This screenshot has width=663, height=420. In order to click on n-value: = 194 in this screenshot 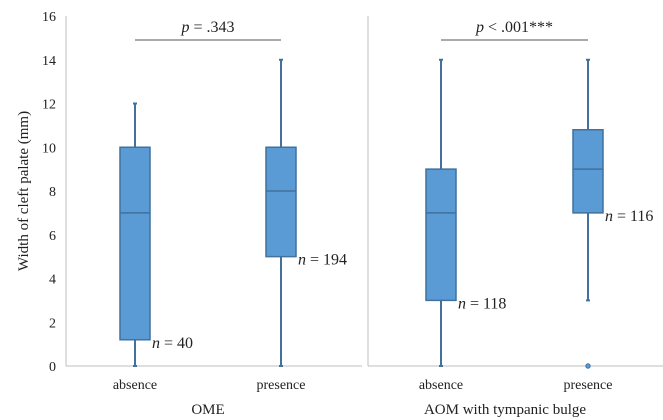, I will do `click(326, 260)`.